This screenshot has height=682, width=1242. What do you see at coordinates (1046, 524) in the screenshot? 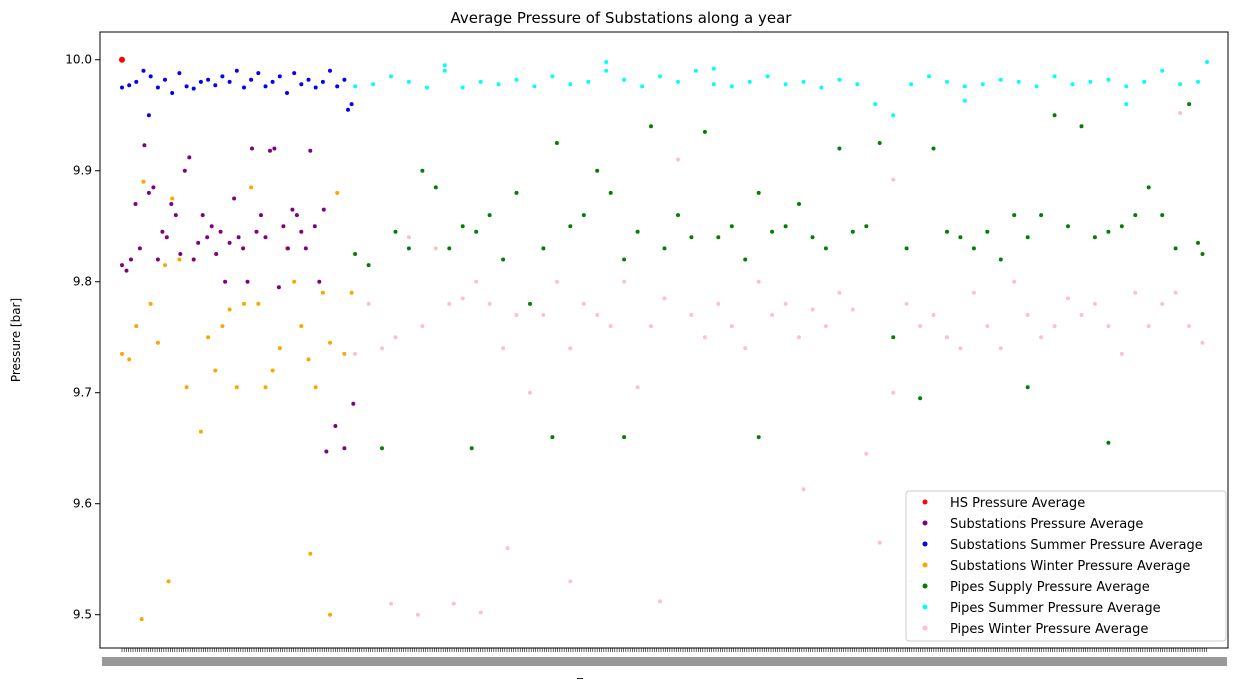
I see `legend-entry: Substations Pressure Average` at bounding box center [1046, 524].